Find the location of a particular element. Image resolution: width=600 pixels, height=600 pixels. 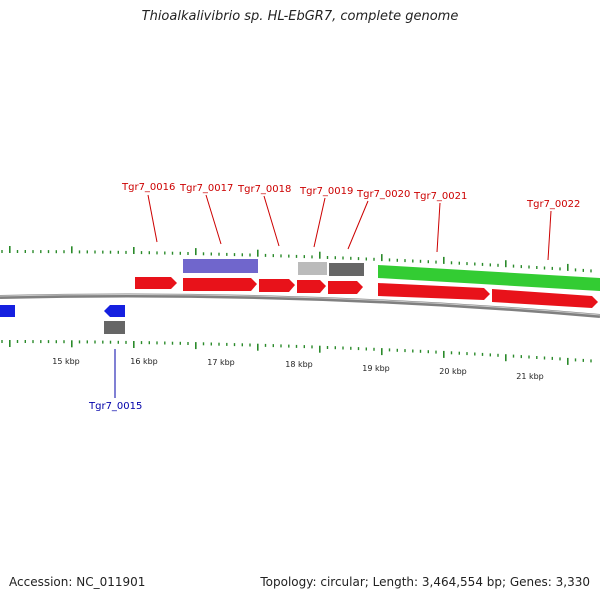

genome-backbone is located at coordinates (300, 305).